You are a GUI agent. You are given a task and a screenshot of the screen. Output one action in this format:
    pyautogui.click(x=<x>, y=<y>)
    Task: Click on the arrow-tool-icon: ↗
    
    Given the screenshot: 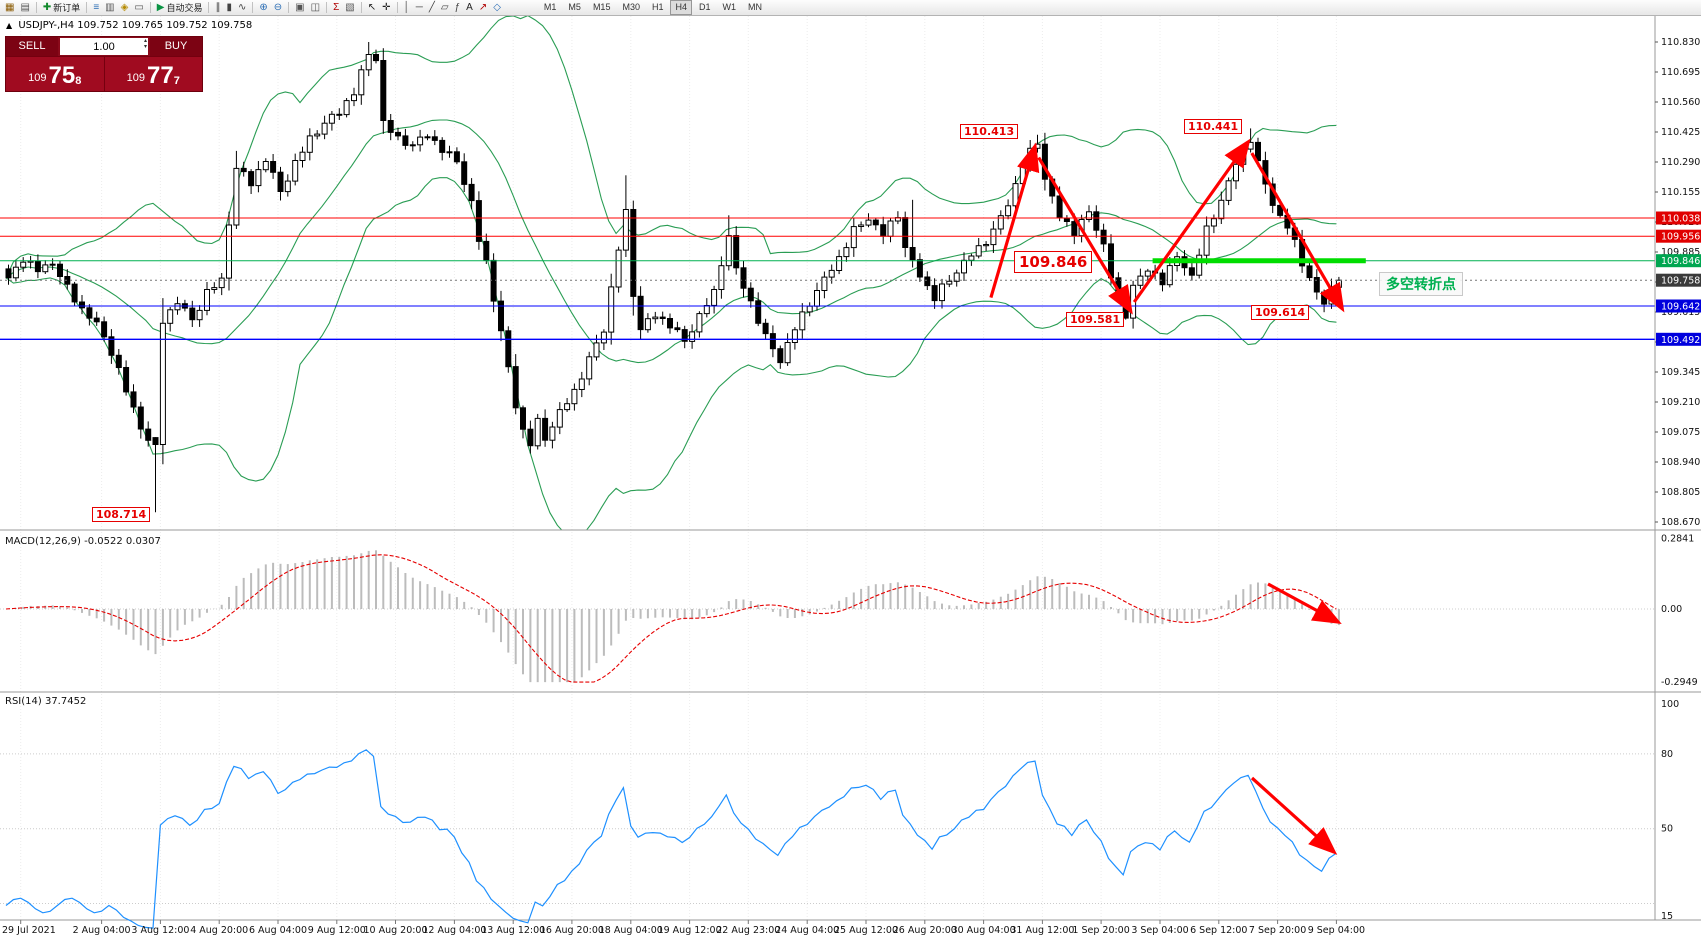 What is the action you would take?
    pyautogui.click(x=483, y=7)
    